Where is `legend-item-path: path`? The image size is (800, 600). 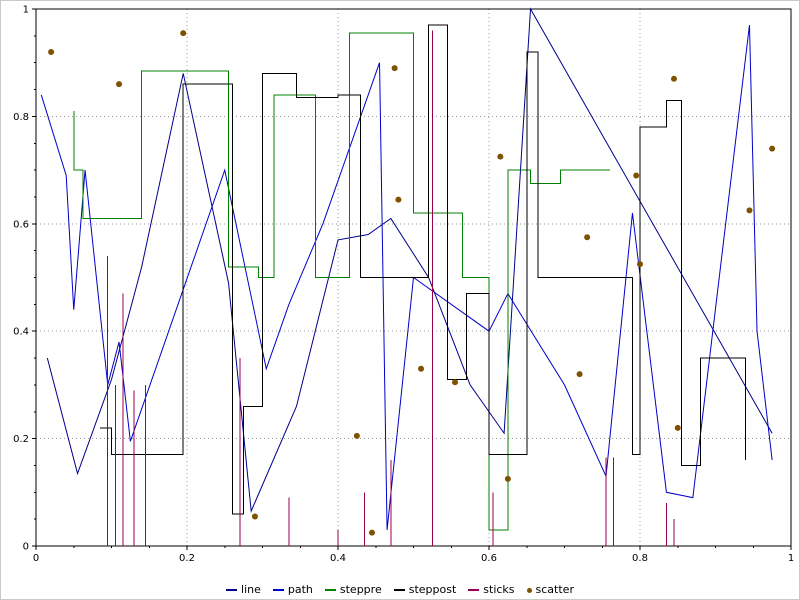 legend-item-path: path is located at coordinates (292, 589).